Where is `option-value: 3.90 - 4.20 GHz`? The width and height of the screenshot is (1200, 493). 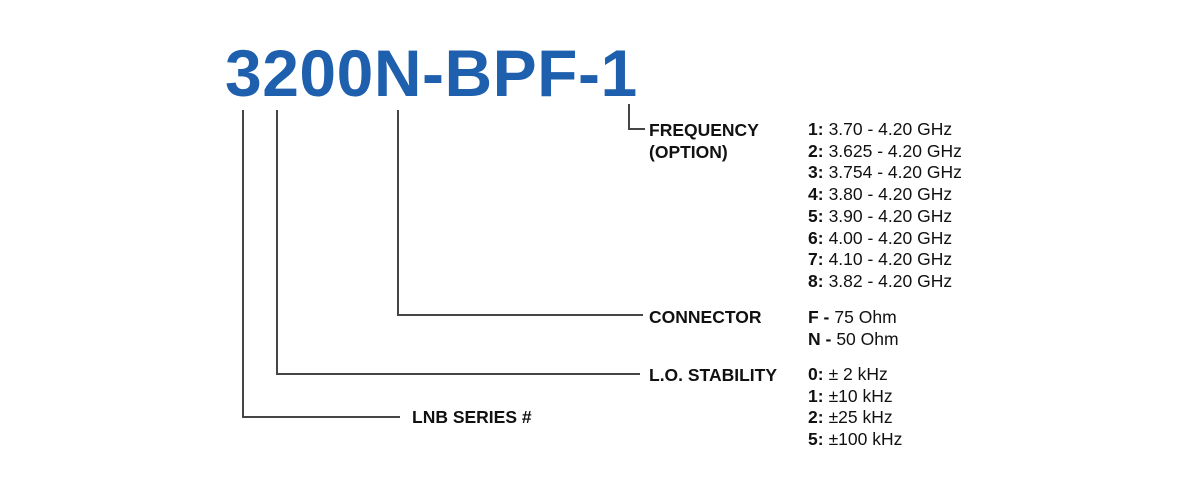
option-value: 3.90 - 4.20 GHz is located at coordinates (890, 215).